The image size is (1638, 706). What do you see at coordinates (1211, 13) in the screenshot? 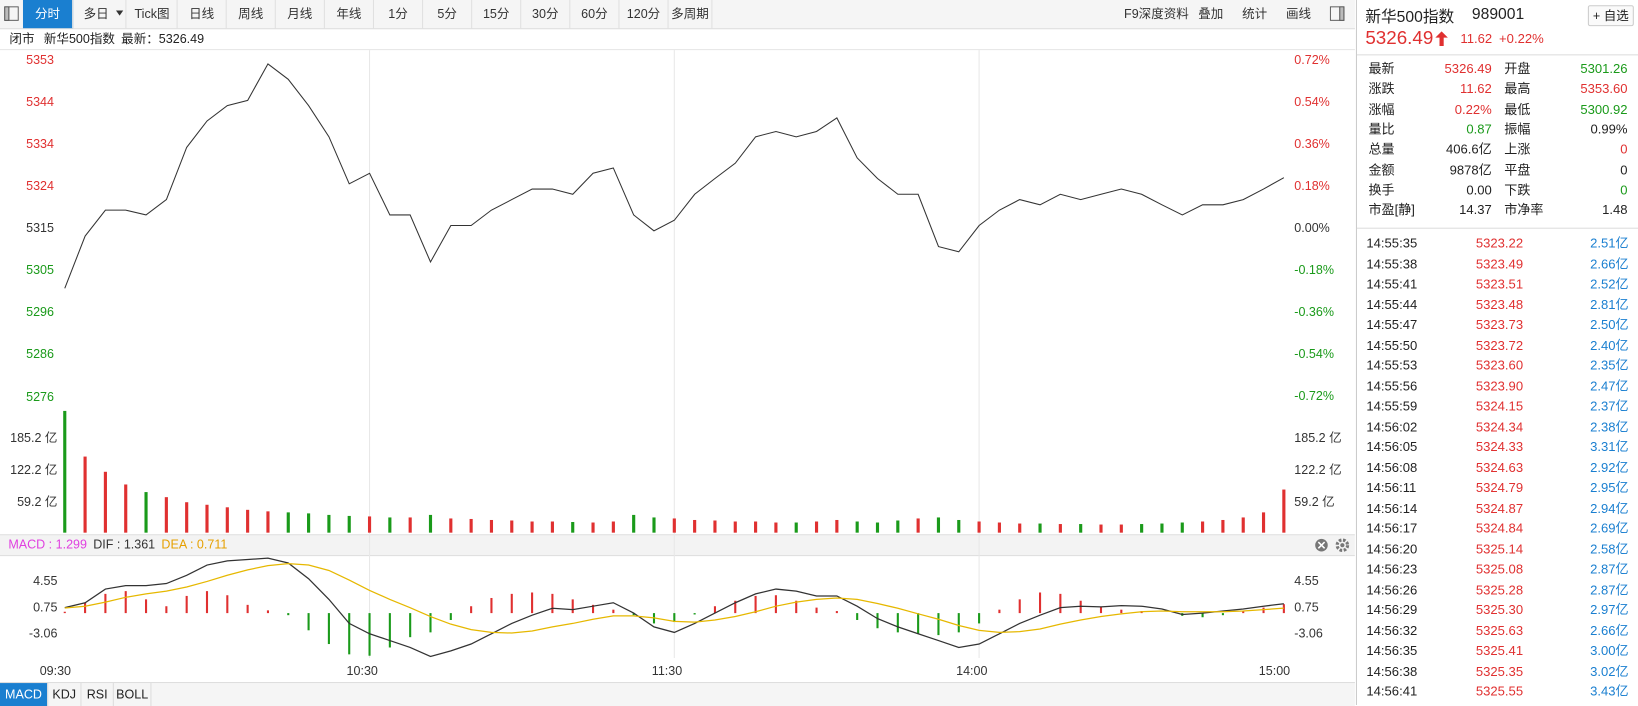
I see `toolbar-tool: 叠加` at bounding box center [1211, 13].